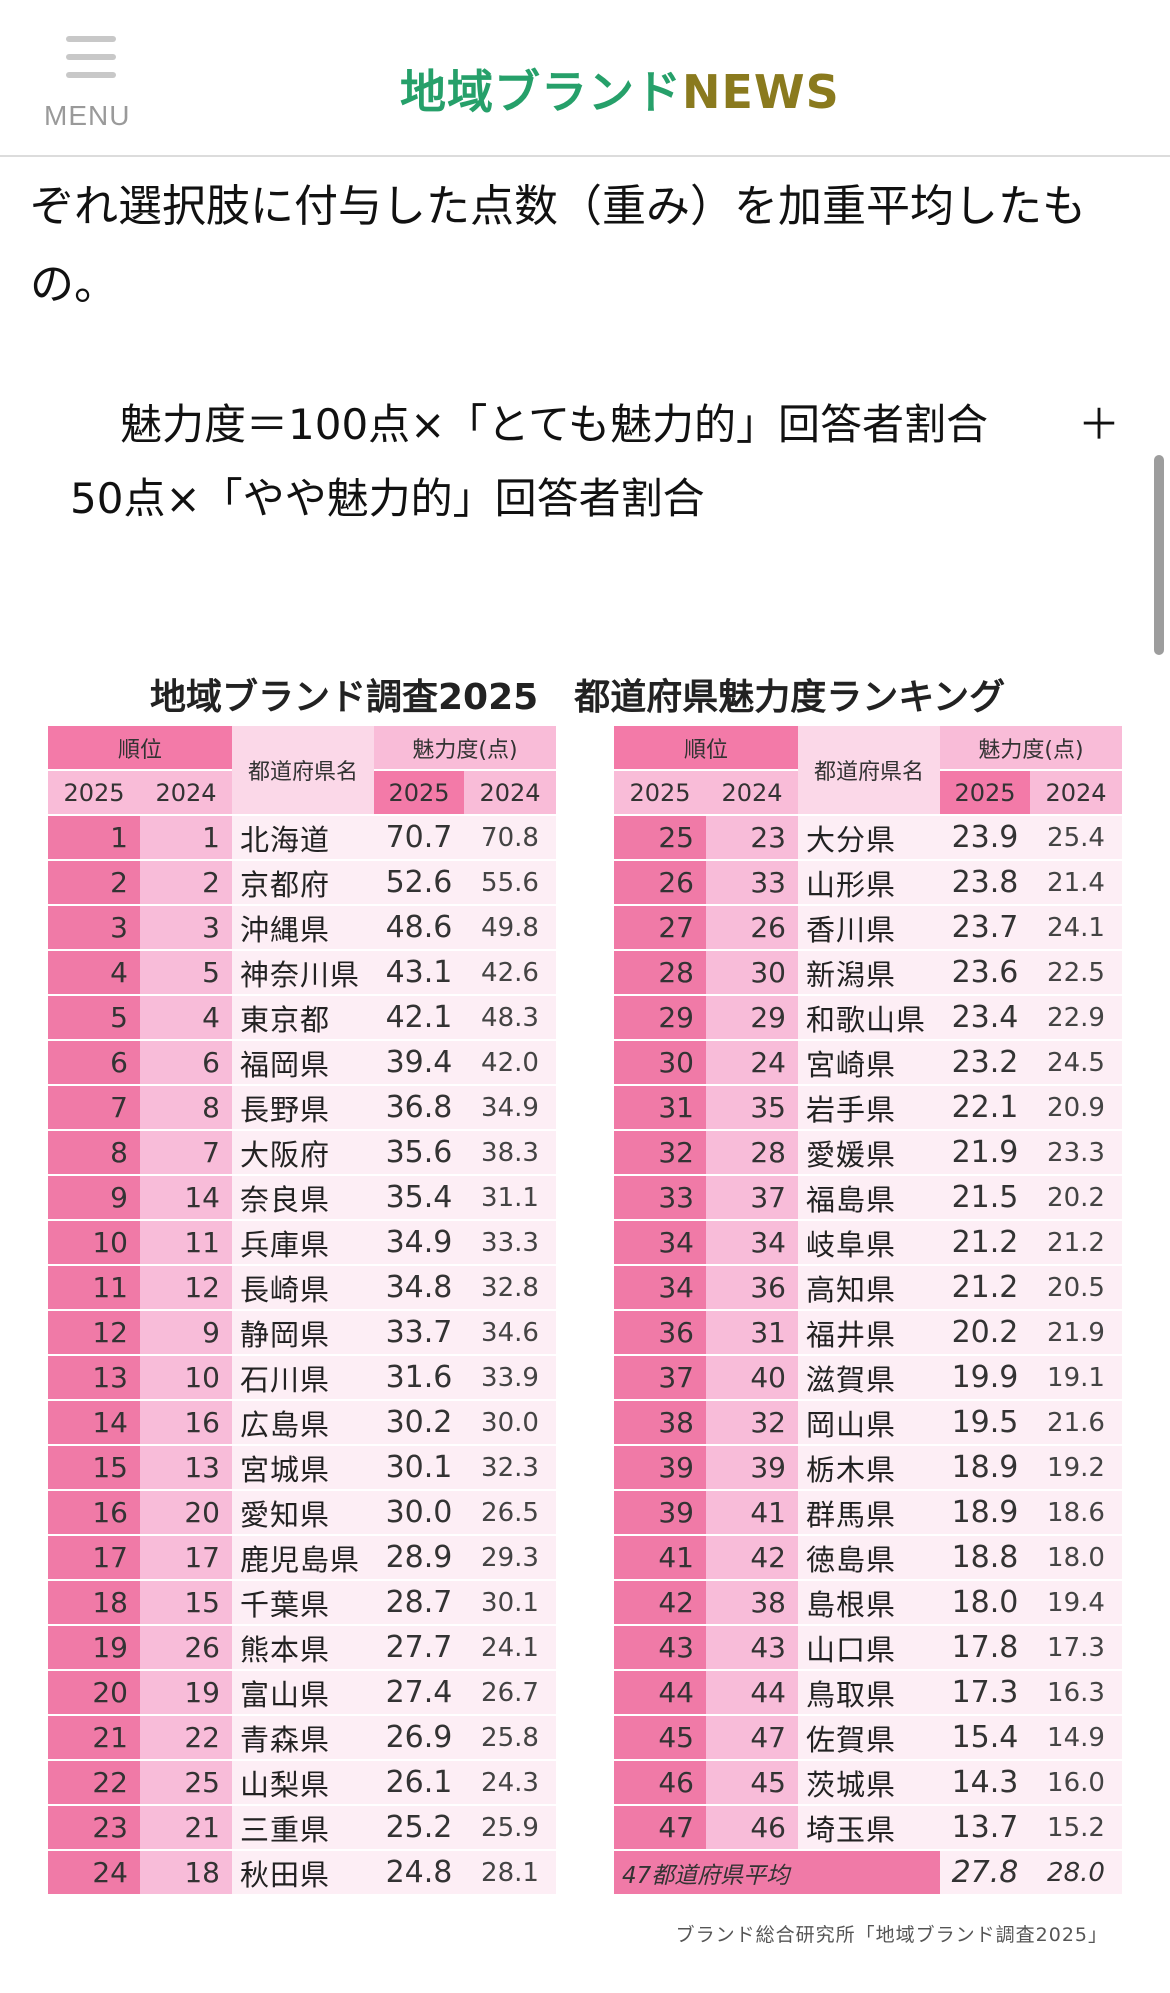 The height and width of the screenshot is (1993, 1170). What do you see at coordinates (94, 1738) in the screenshot?
I see `rank-2025-cell: 21` at bounding box center [94, 1738].